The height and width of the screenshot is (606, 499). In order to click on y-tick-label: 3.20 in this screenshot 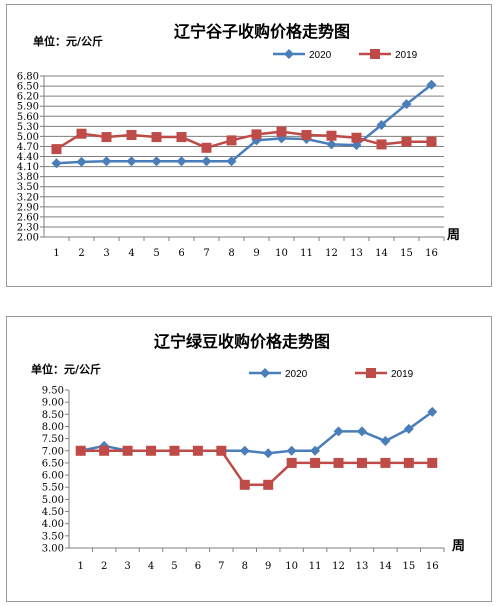, I will do `click(28, 197)`.